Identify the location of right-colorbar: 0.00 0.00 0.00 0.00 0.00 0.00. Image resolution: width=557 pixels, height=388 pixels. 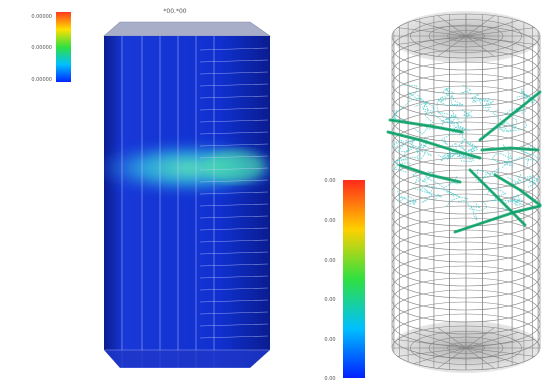
(344, 280).